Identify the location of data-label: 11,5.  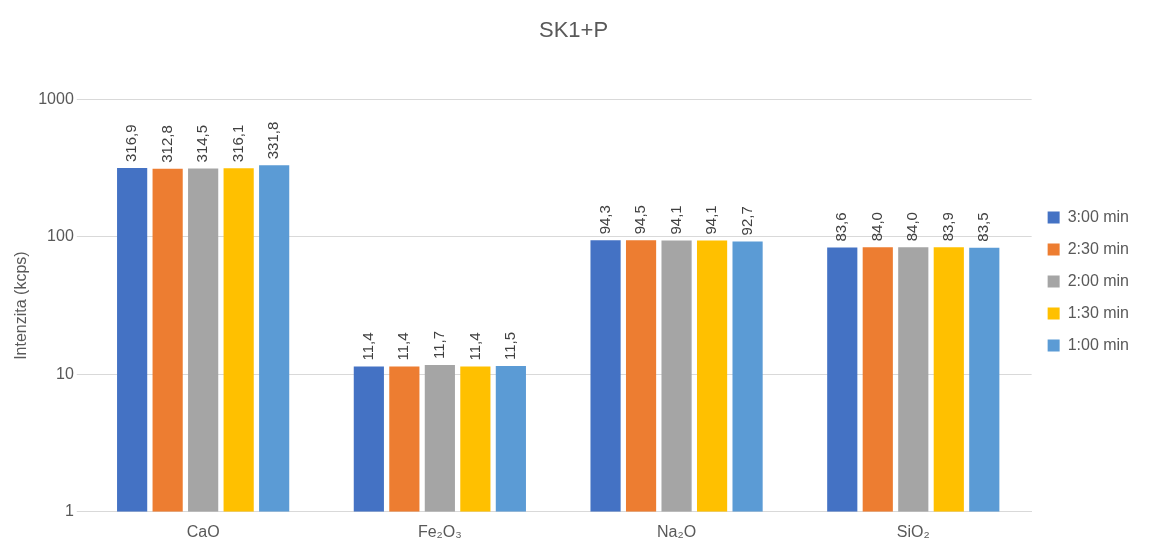
(510, 345).